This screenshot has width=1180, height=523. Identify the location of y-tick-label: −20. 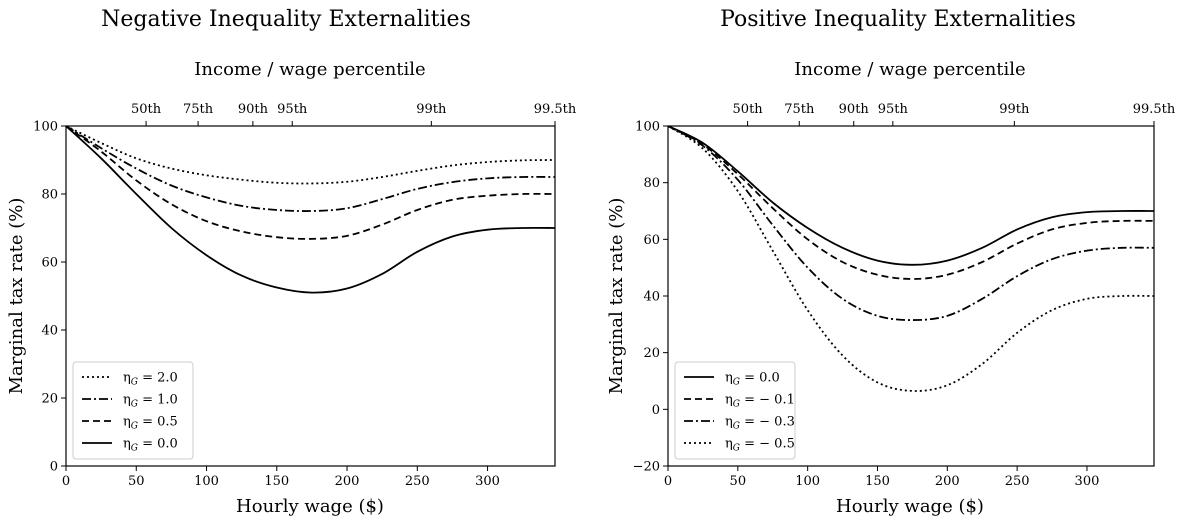
(646, 467).